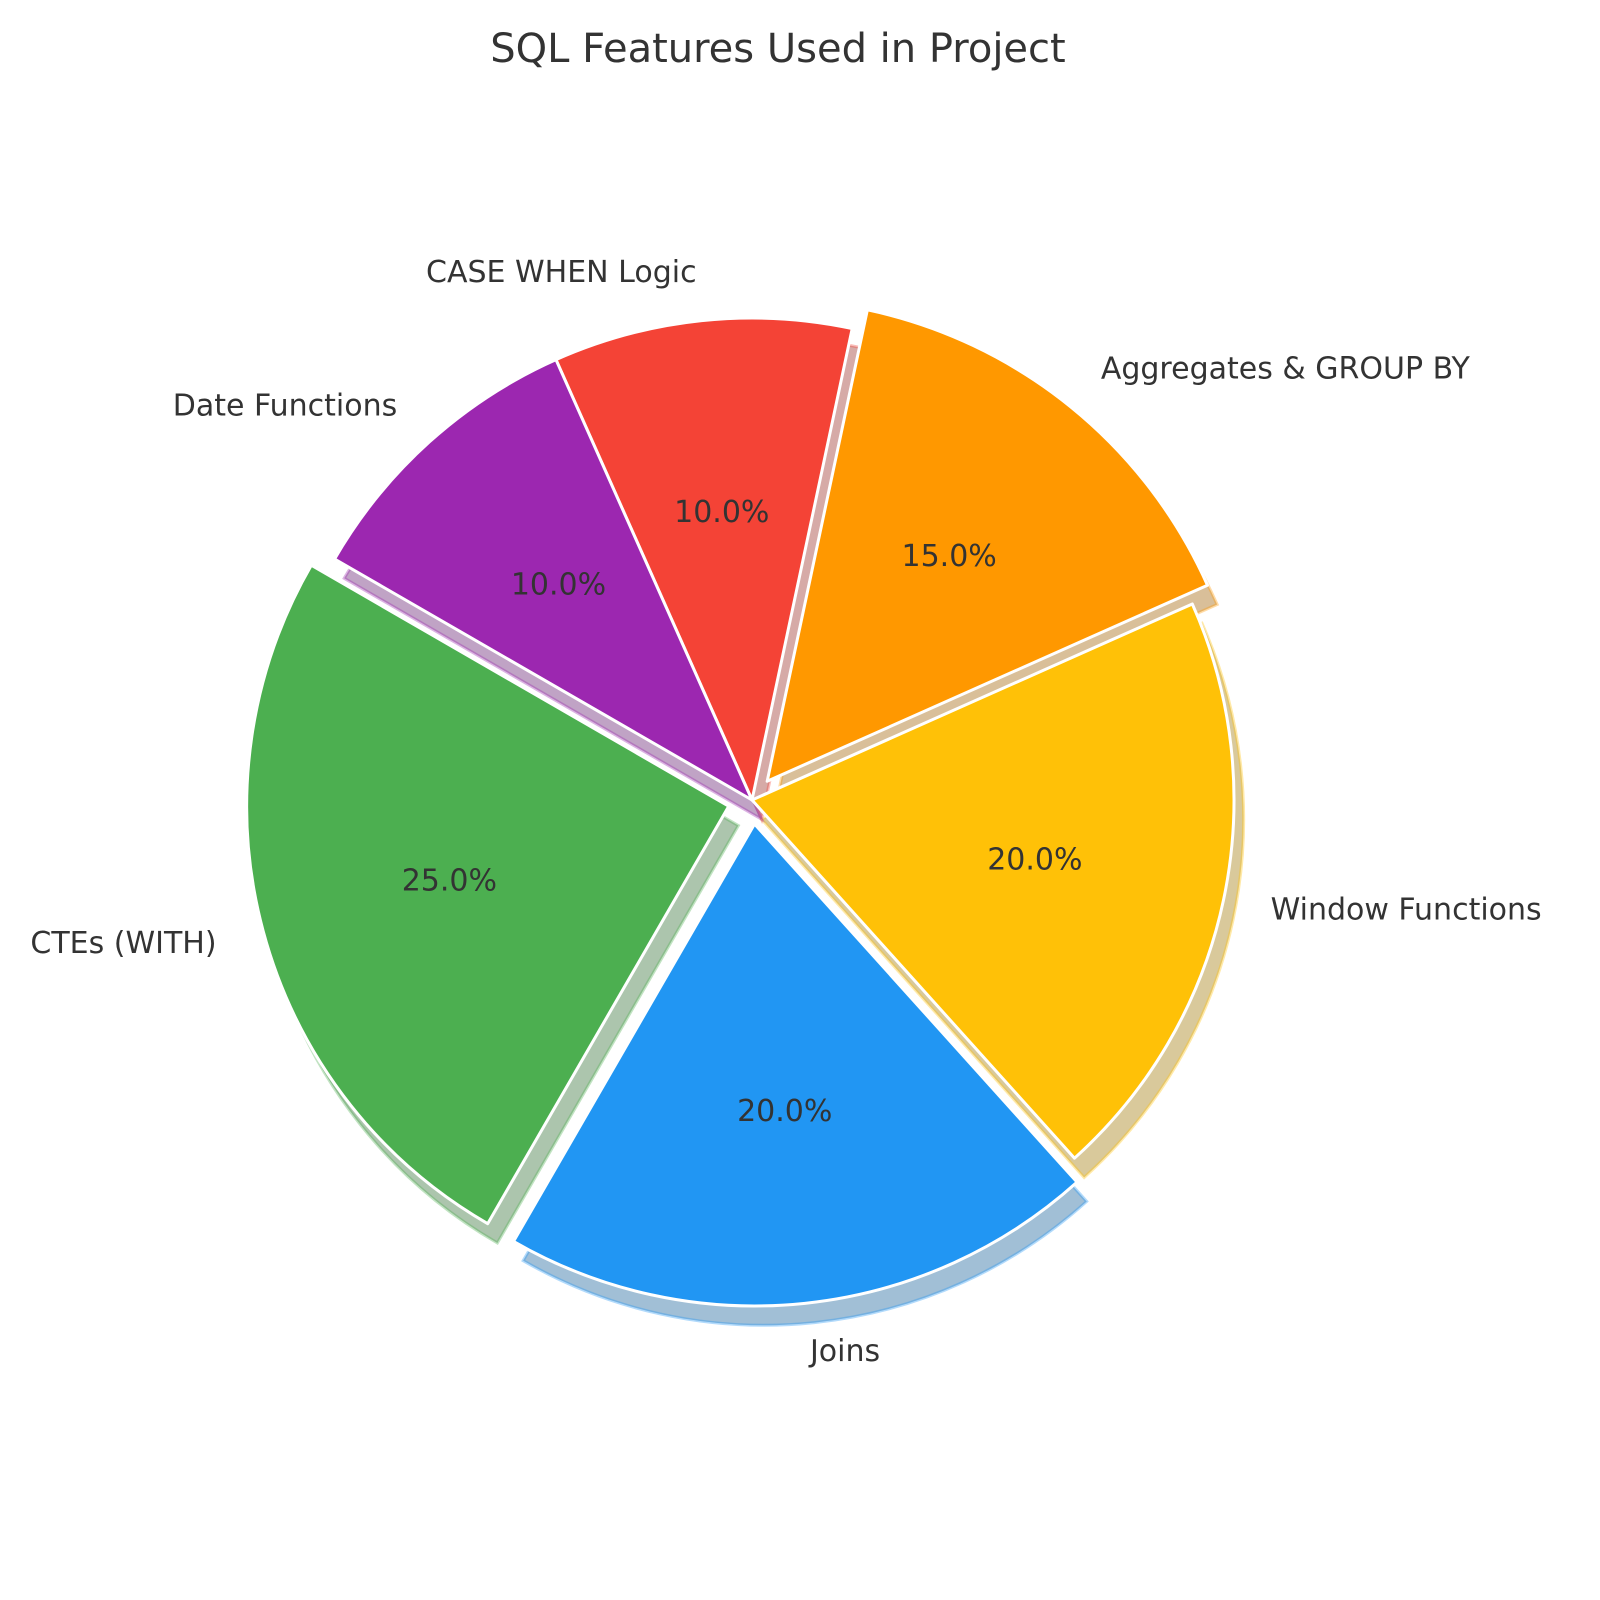 This screenshot has width=1600, height=1600. Describe the element at coordinates (1034, 860) in the screenshot. I see `slice-pct-label-window-functions: 20.0%` at that location.